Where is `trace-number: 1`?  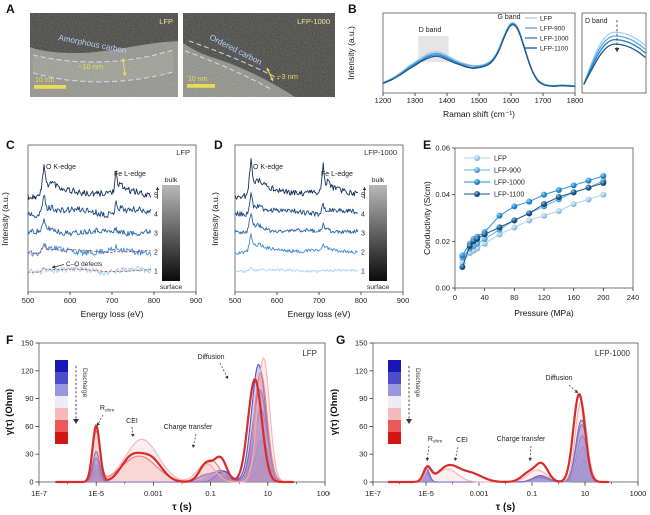
trace-number: 1 is located at coordinates (156, 272).